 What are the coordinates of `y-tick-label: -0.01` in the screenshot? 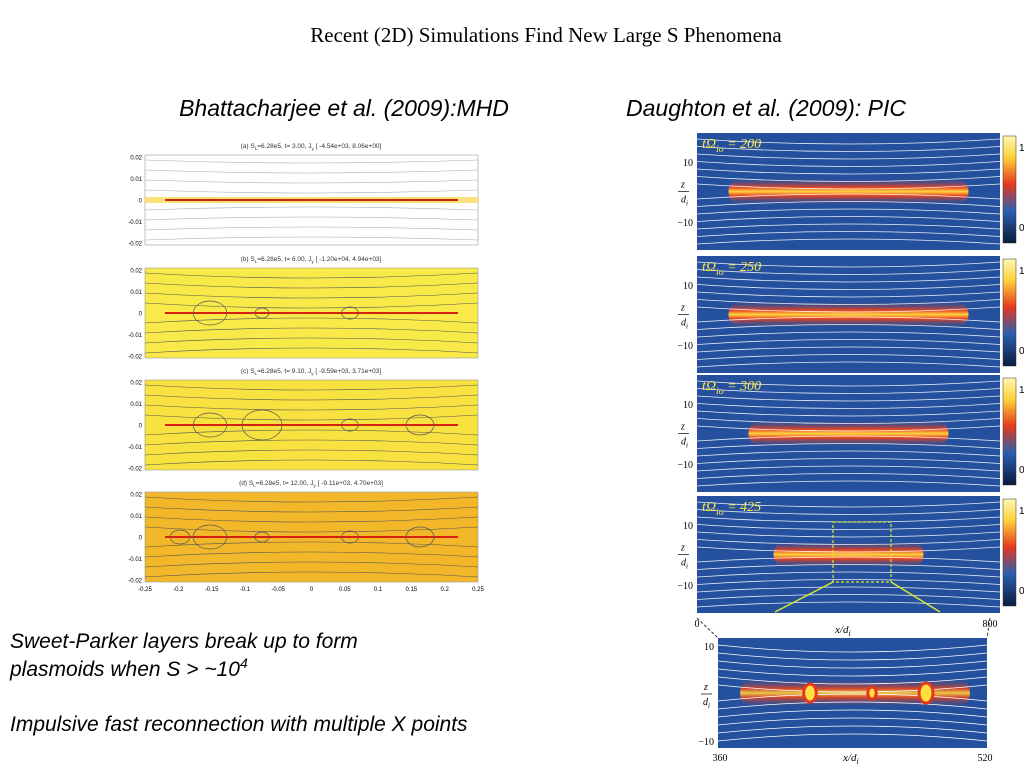 It's located at (135, 336).